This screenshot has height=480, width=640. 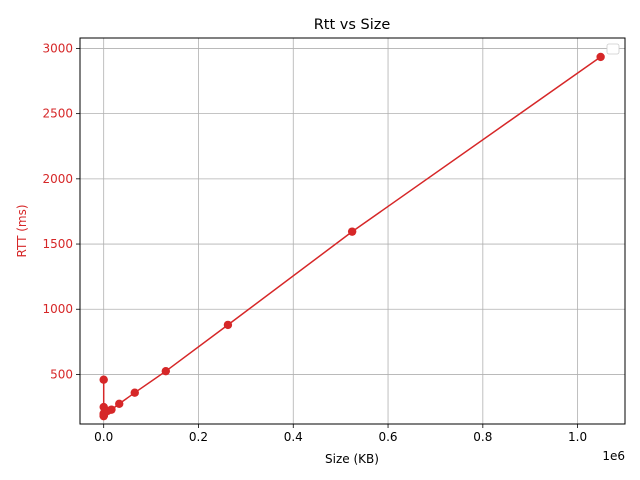 What do you see at coordinates (57, 244) in the screenshot?
I see `y-tick-label: 1500` at bounding box center [57, 244].